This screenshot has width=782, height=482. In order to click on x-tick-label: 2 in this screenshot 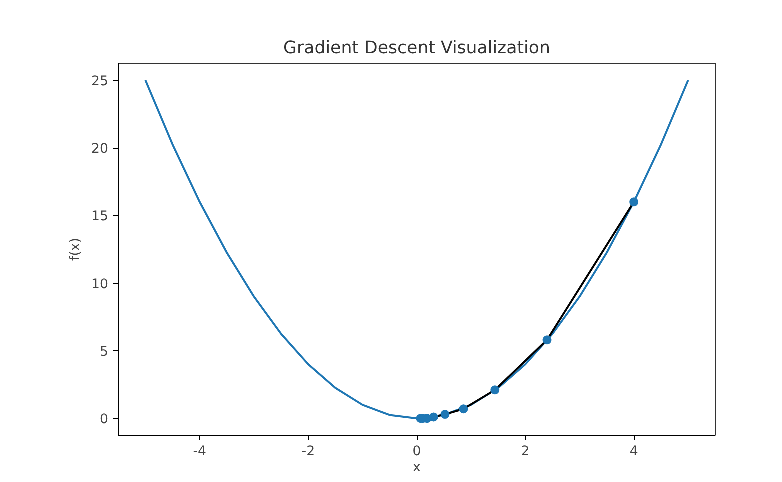, I will do `click(525, 452)`.